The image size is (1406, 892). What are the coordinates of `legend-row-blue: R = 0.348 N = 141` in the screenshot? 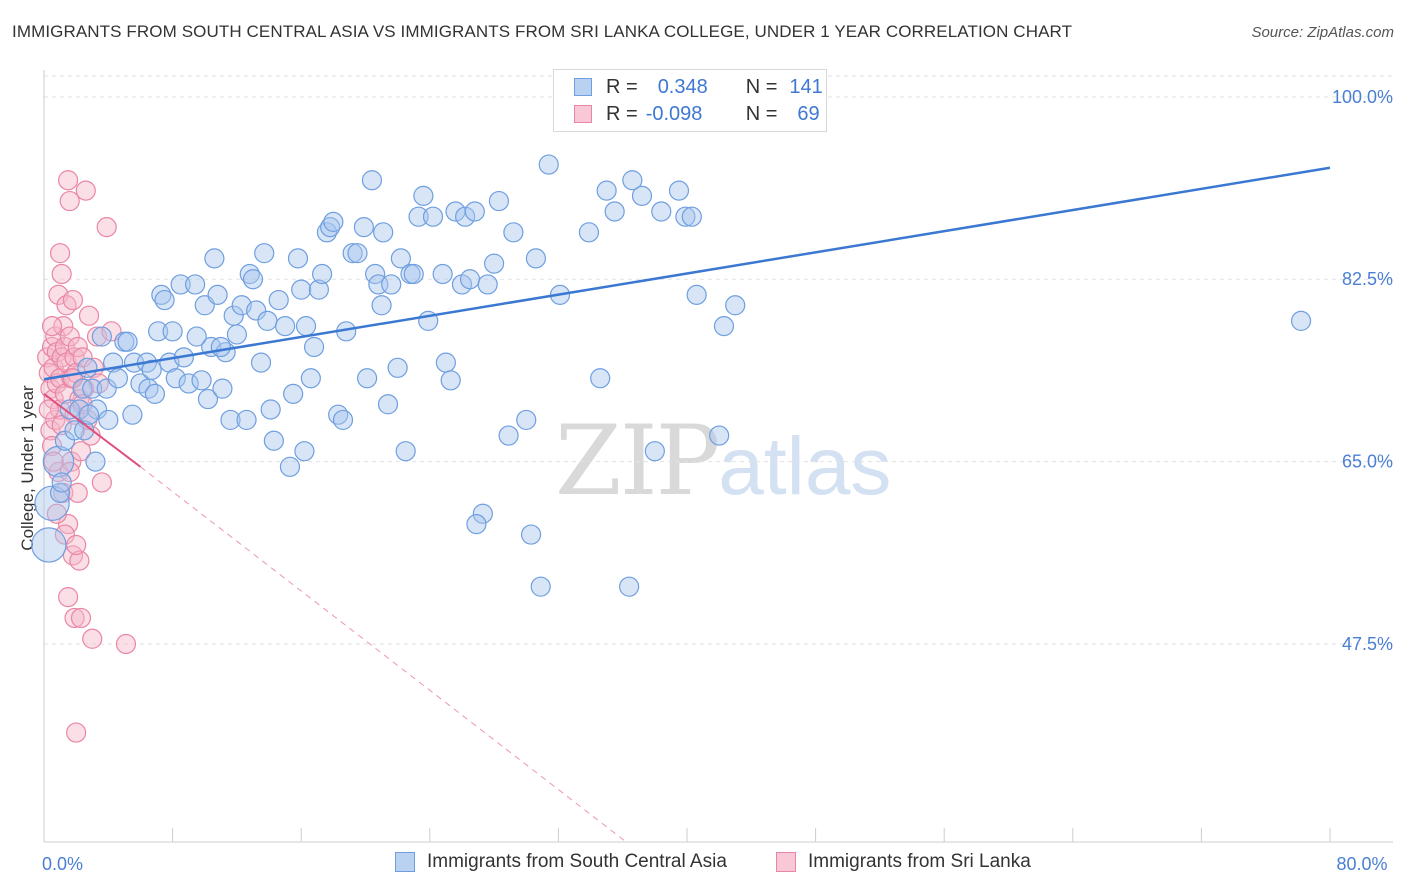 It's located at (698, 87).